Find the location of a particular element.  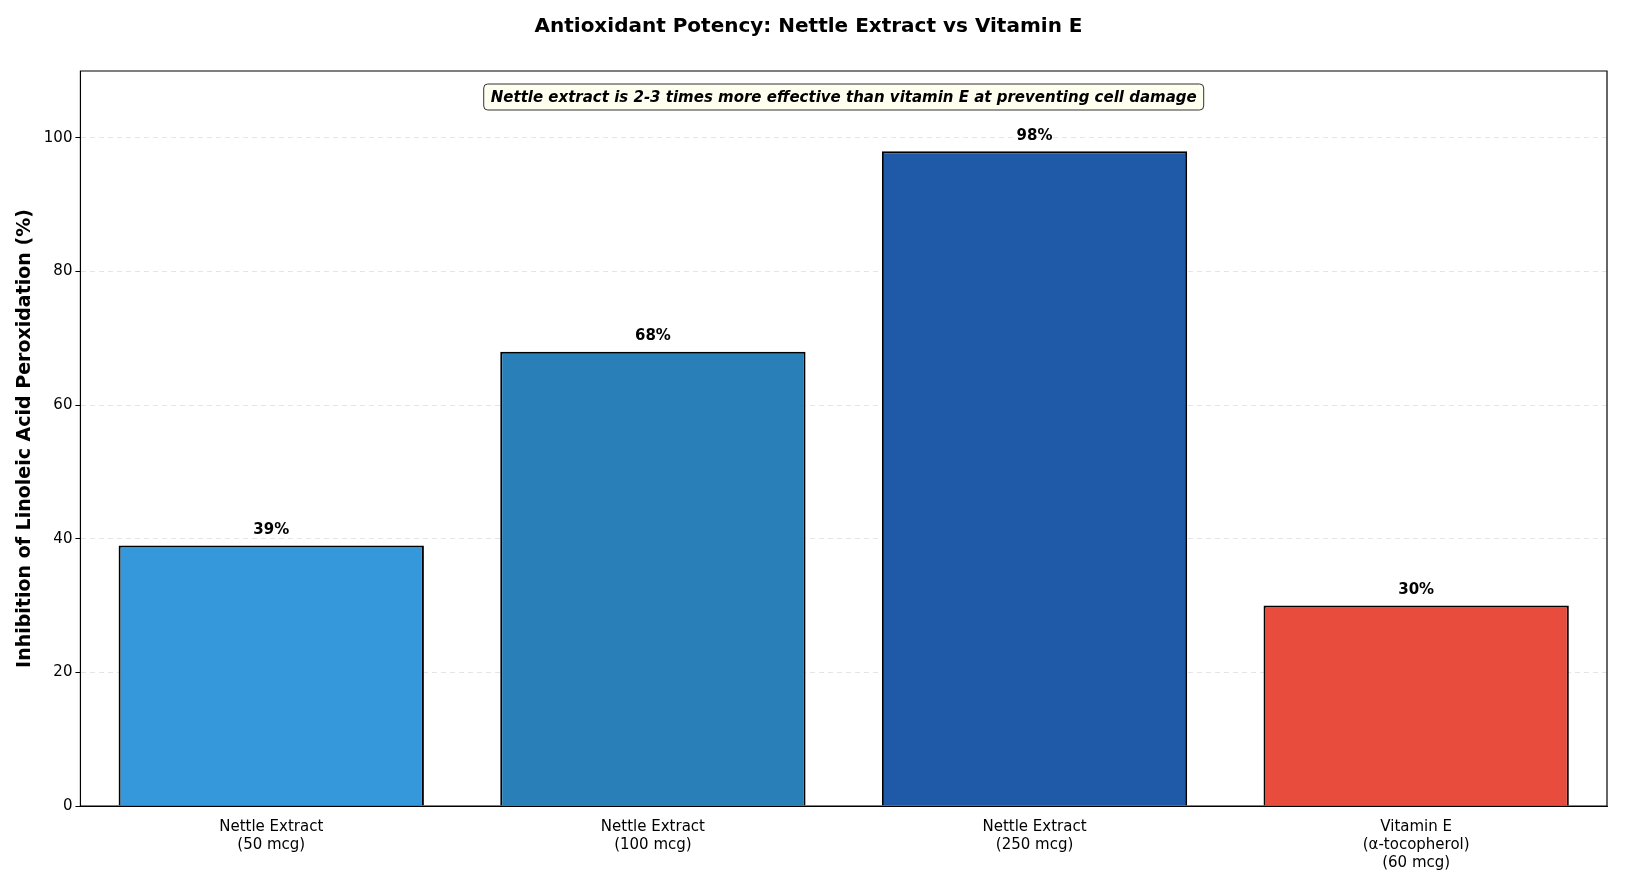

data-label: 39% is located at coordinates (271, 528).